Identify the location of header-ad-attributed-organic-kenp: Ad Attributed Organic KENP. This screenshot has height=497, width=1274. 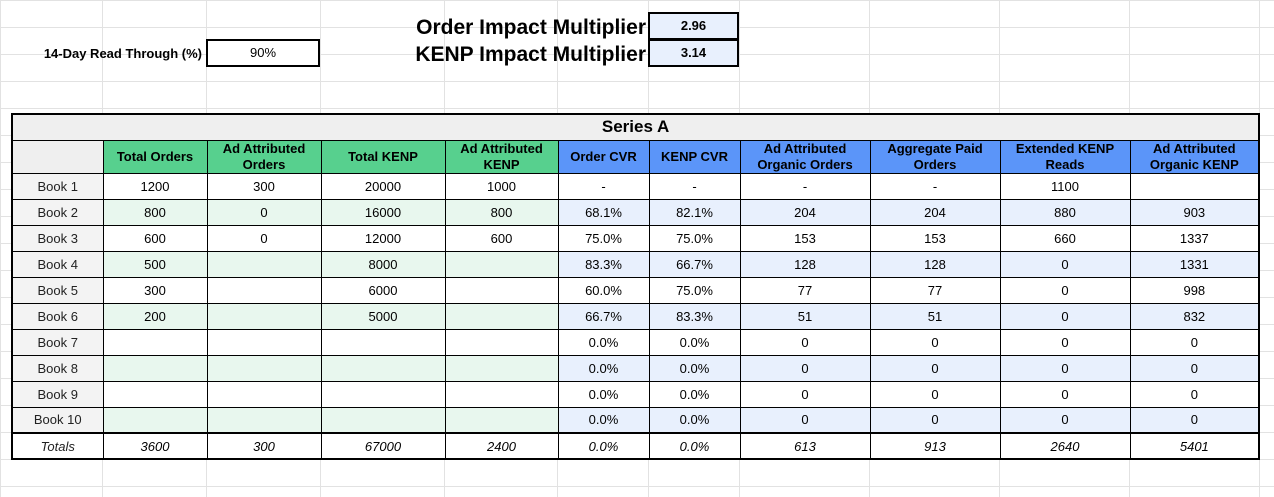
(1194, 156).